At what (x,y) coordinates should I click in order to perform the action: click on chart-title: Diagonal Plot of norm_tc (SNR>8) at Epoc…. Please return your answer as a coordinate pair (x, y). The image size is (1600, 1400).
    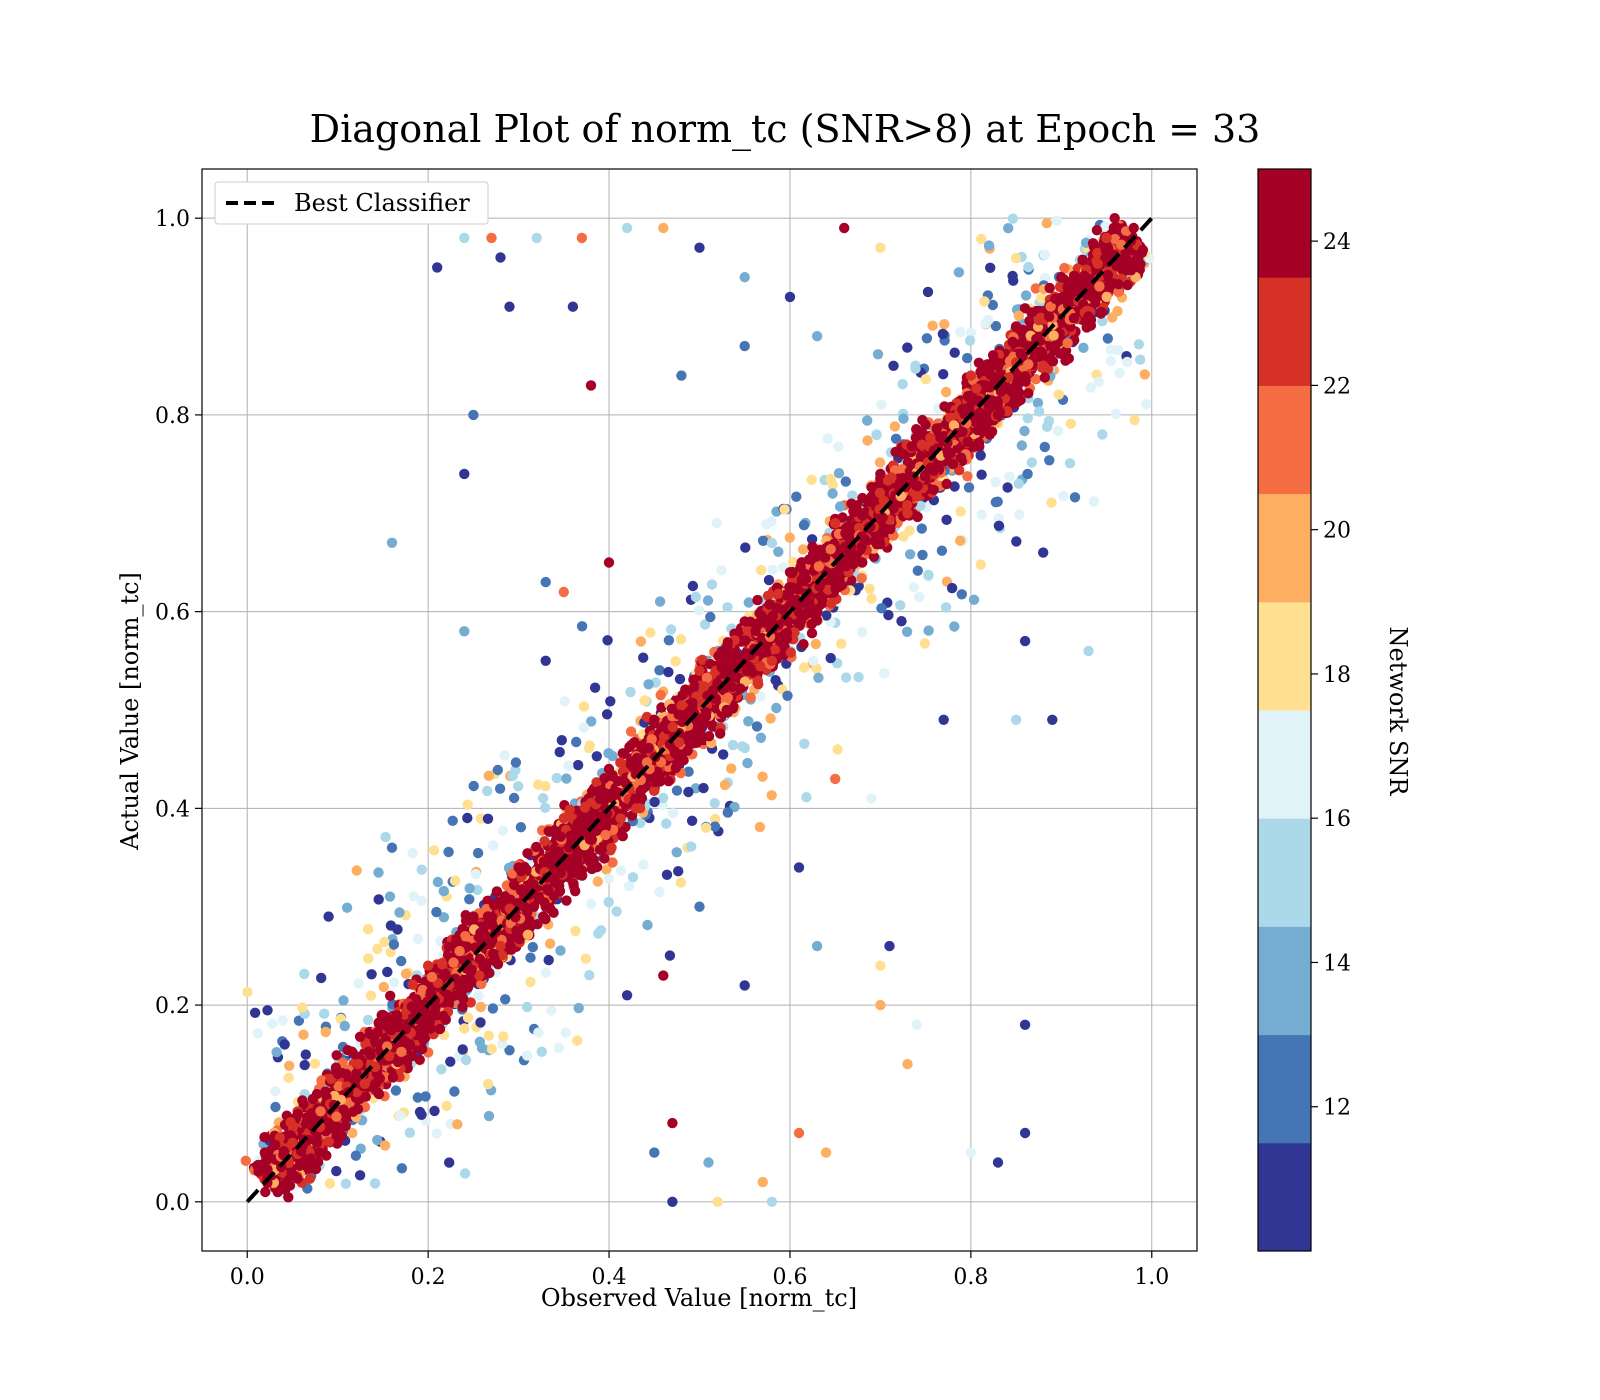
    Looking at the image, I should click on (785, 129).